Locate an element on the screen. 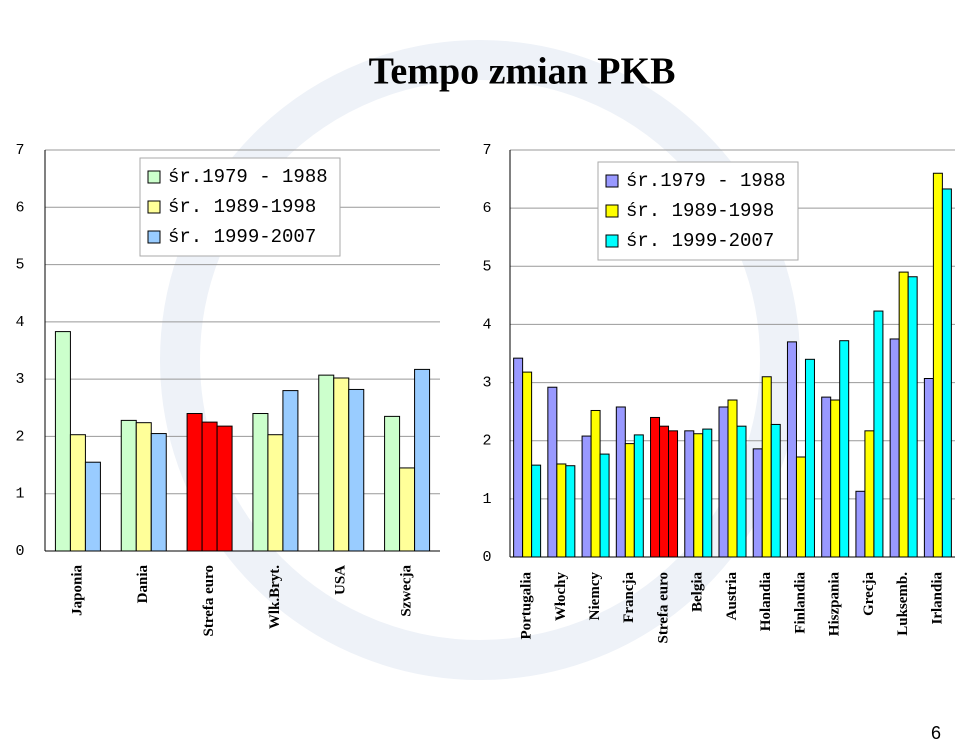  x-tick-label: Szwecja is located at coordinates (407, 591).